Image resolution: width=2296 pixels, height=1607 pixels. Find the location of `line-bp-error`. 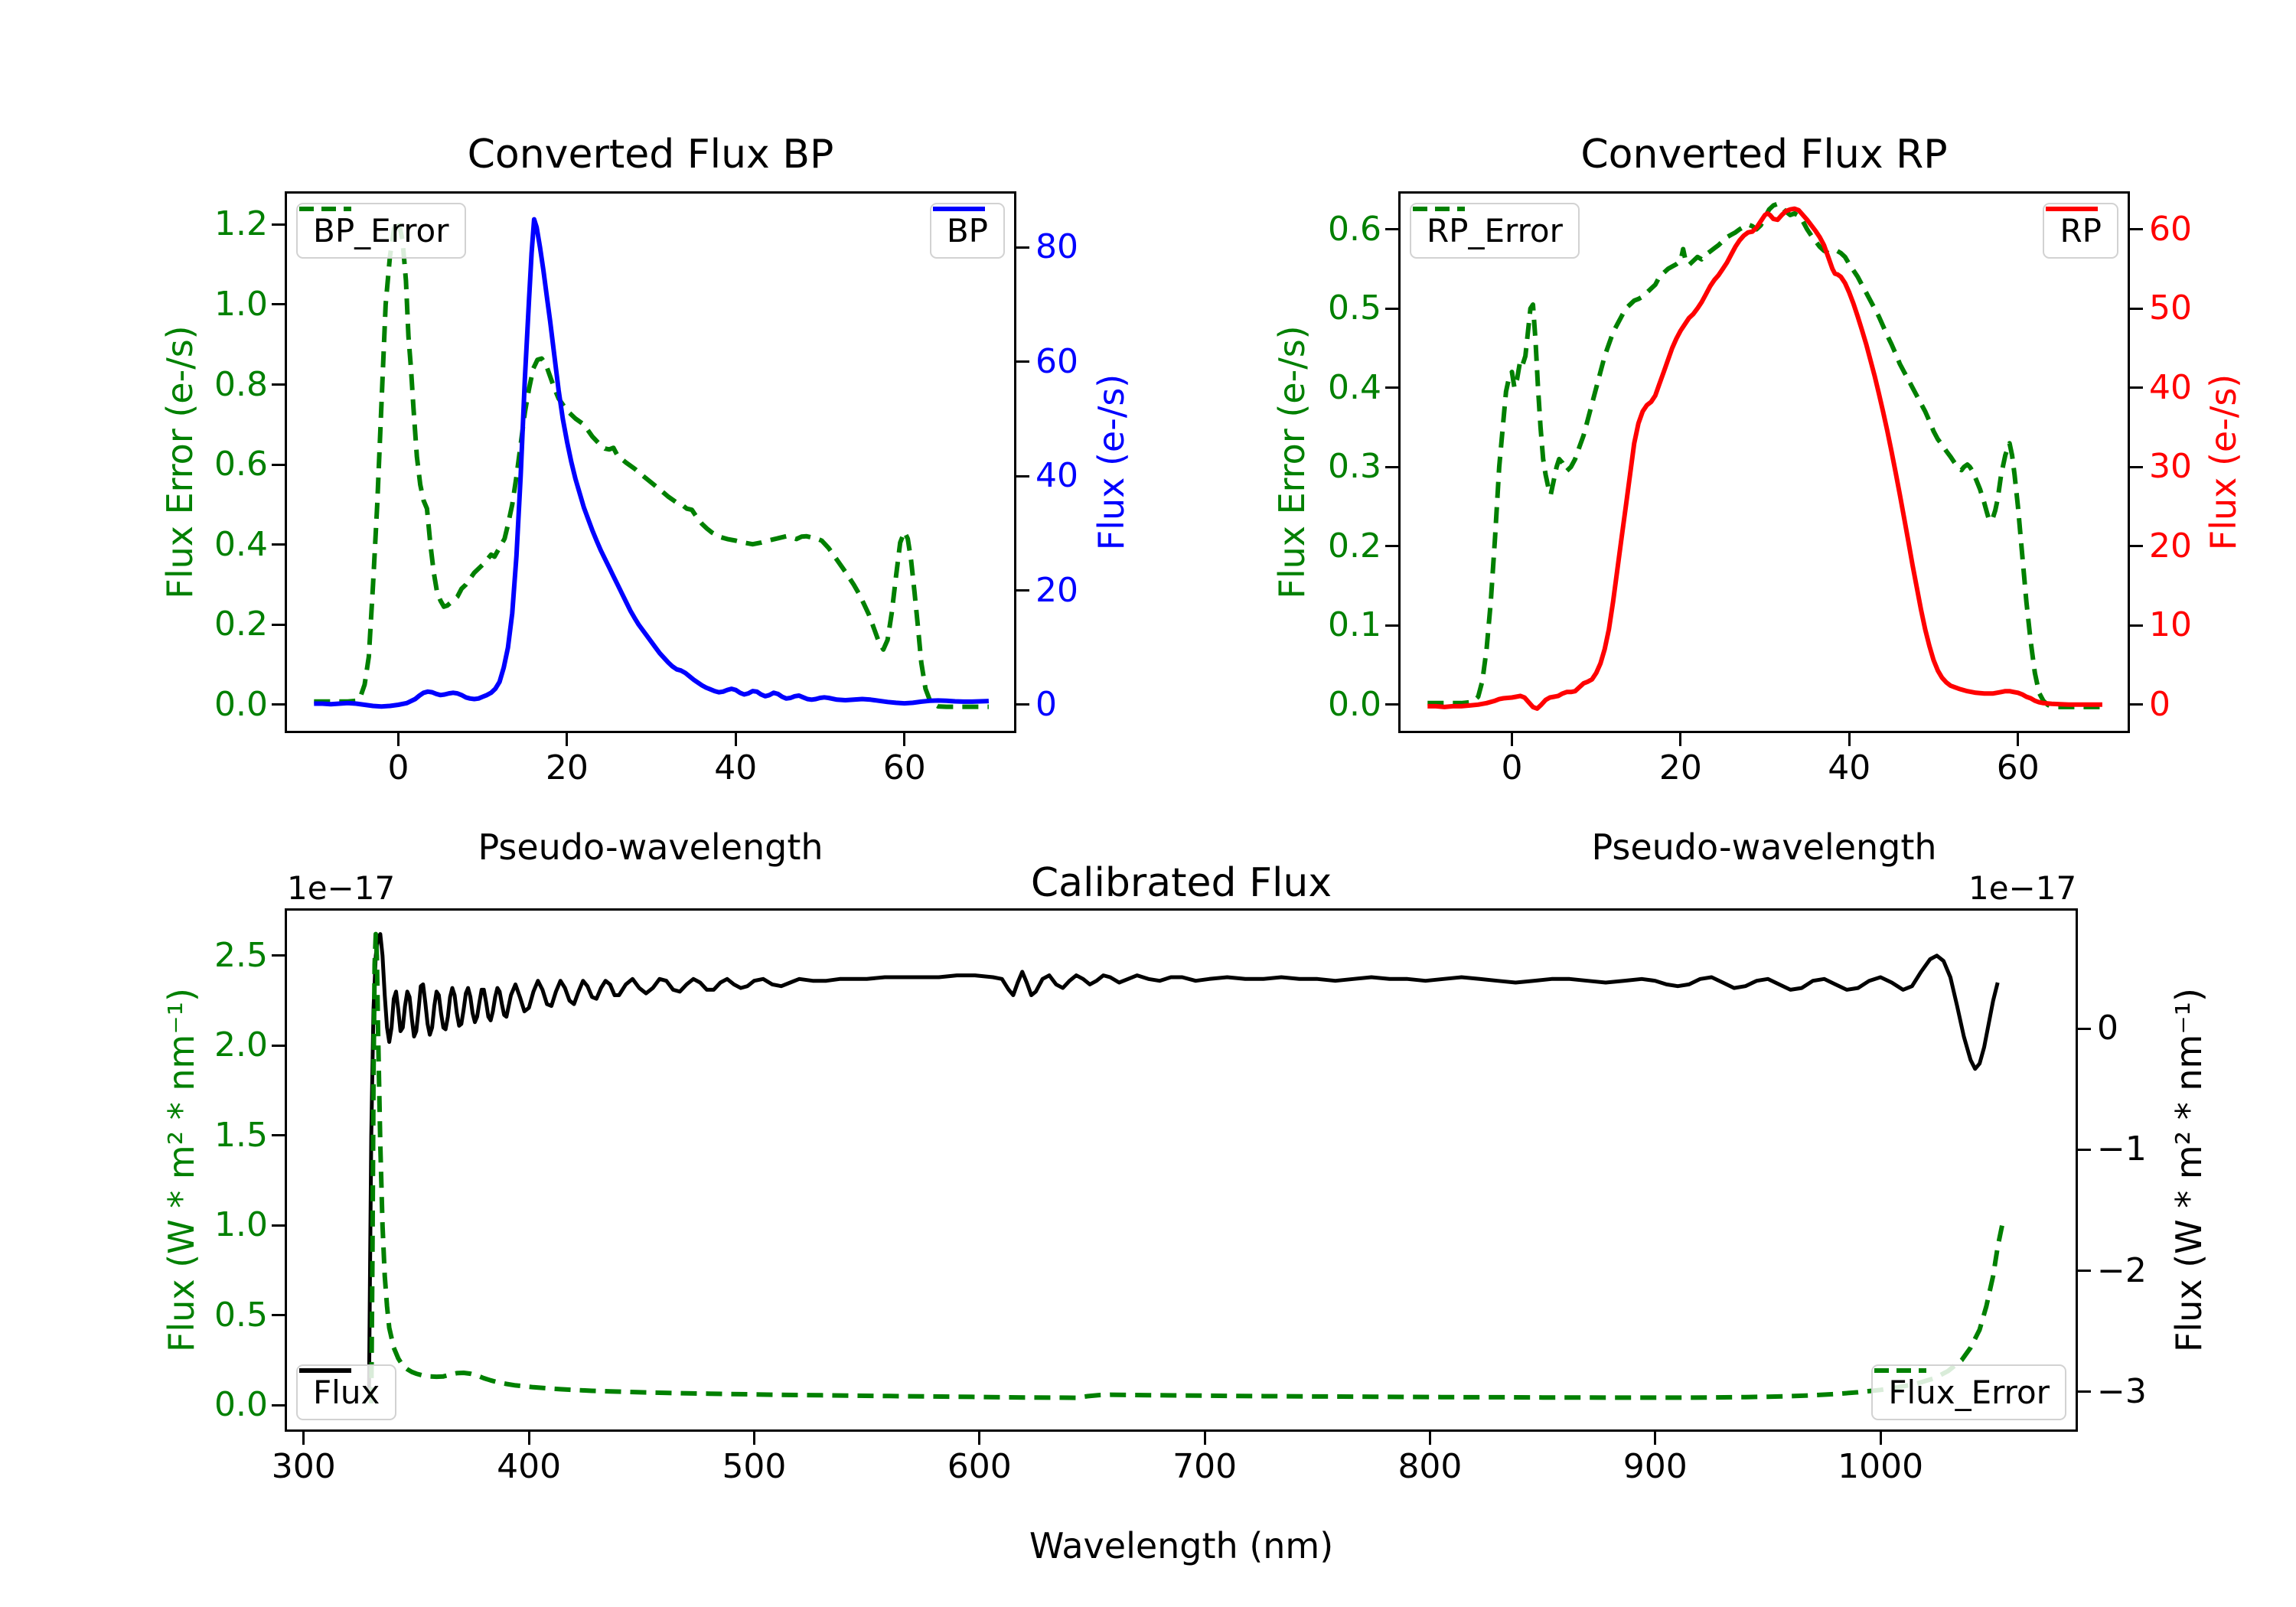

line-bp-error is located at coordinates (651, 463).